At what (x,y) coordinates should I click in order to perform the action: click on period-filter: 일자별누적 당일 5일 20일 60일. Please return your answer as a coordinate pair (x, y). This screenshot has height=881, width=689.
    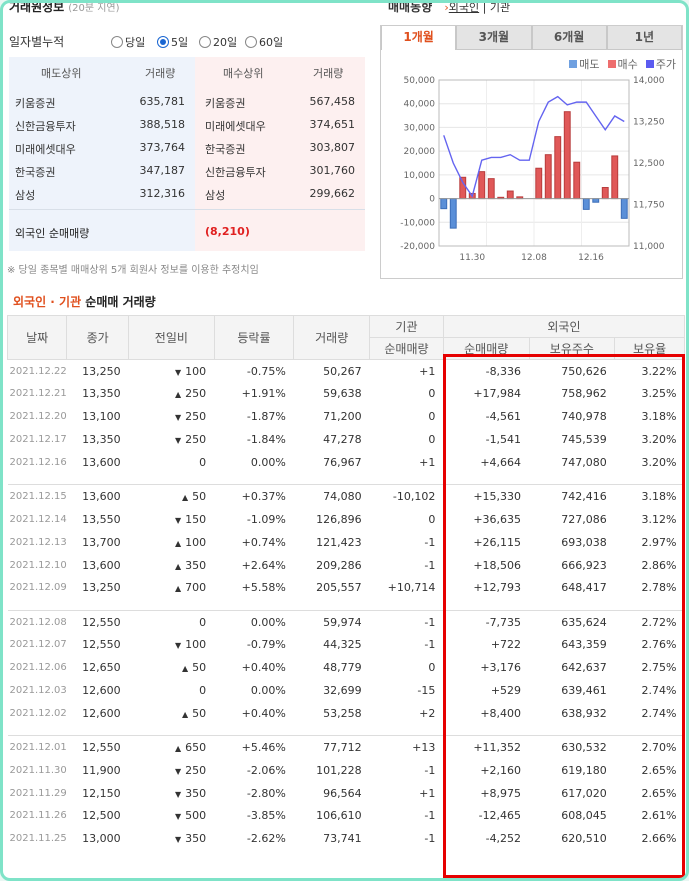
    Looking at the image, I should click on (187, 42).